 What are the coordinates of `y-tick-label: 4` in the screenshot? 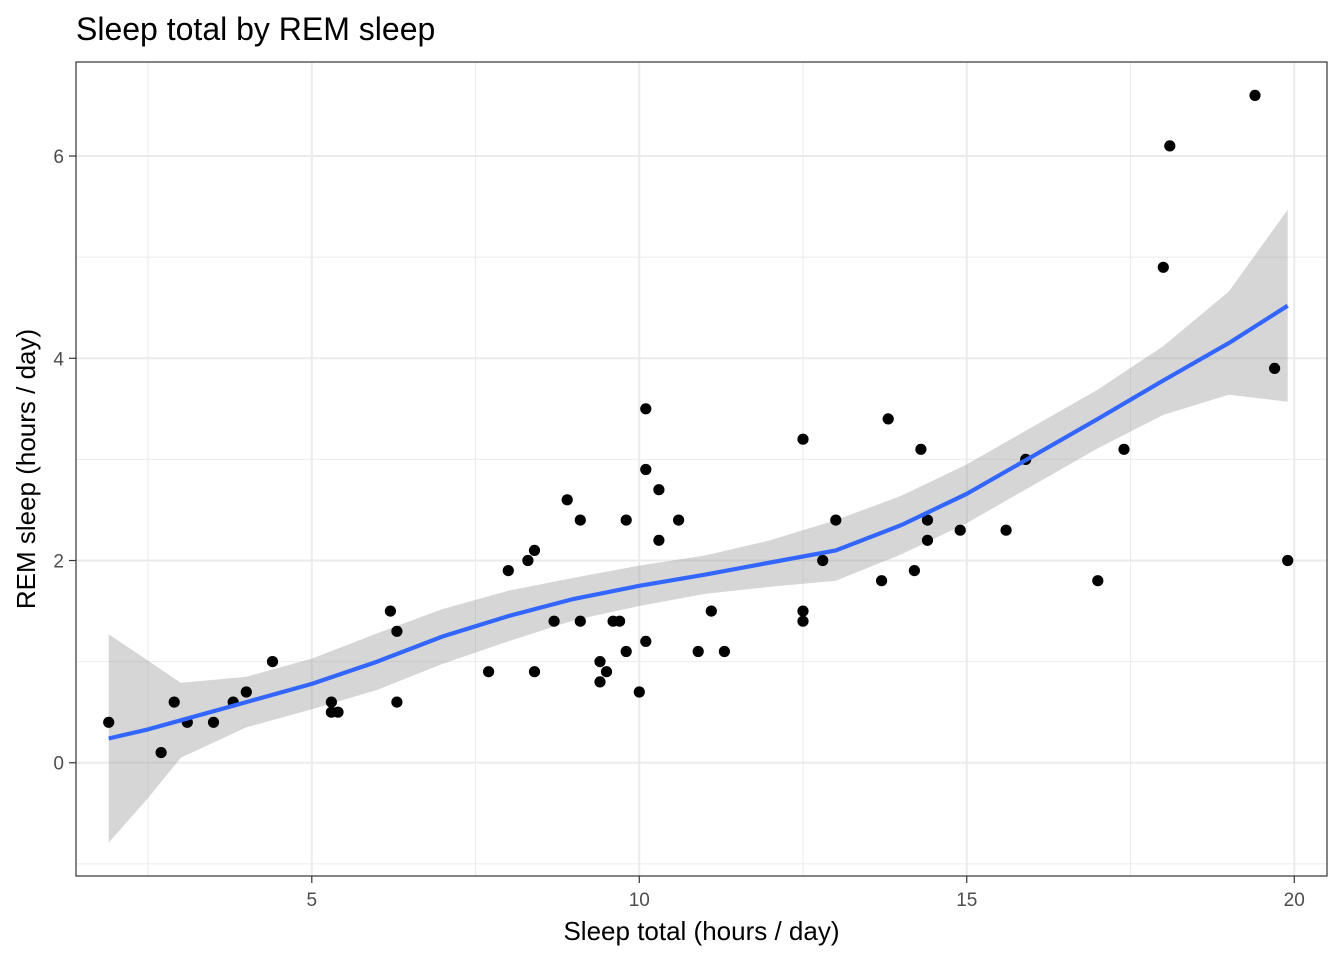 It's located at (58, 359).